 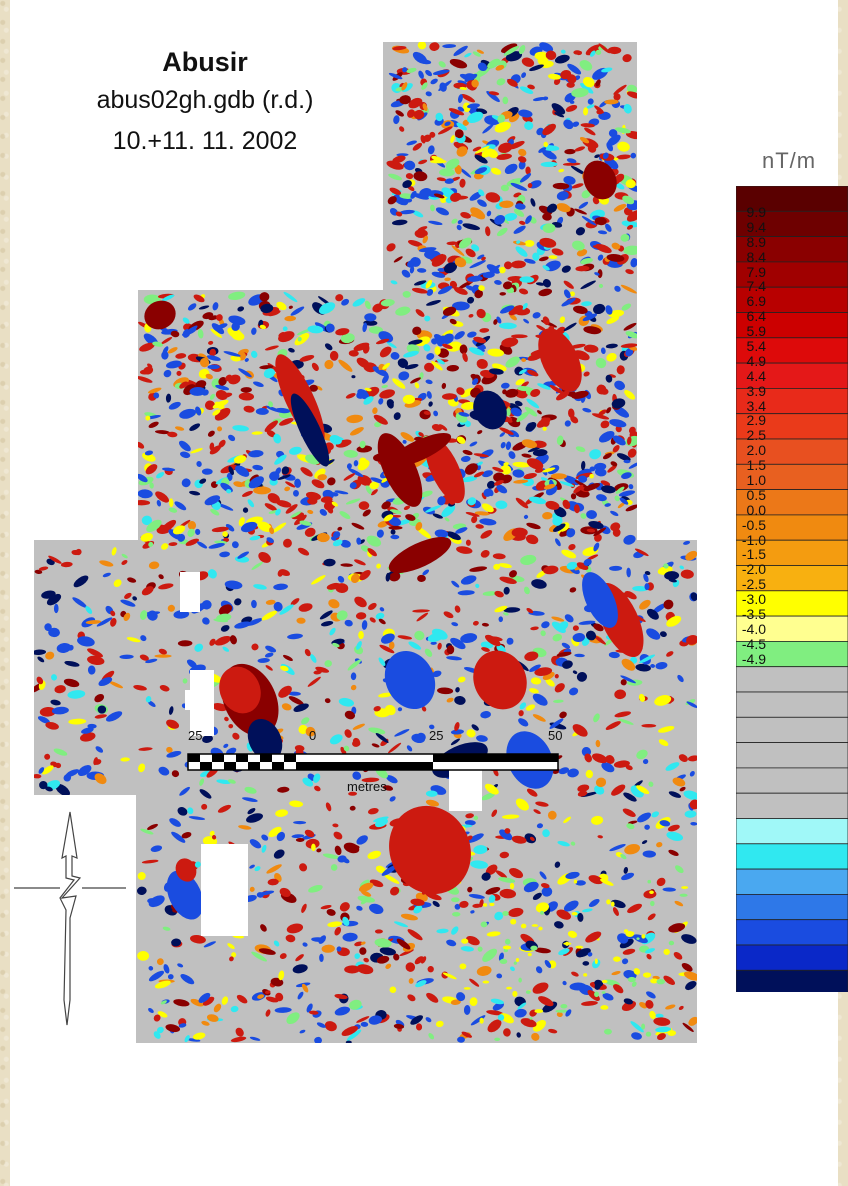 What do you see at coordinates (756, 271) in the screenshot?
I see `legend-value-label: 7.9` at bounding box center [756, 271].